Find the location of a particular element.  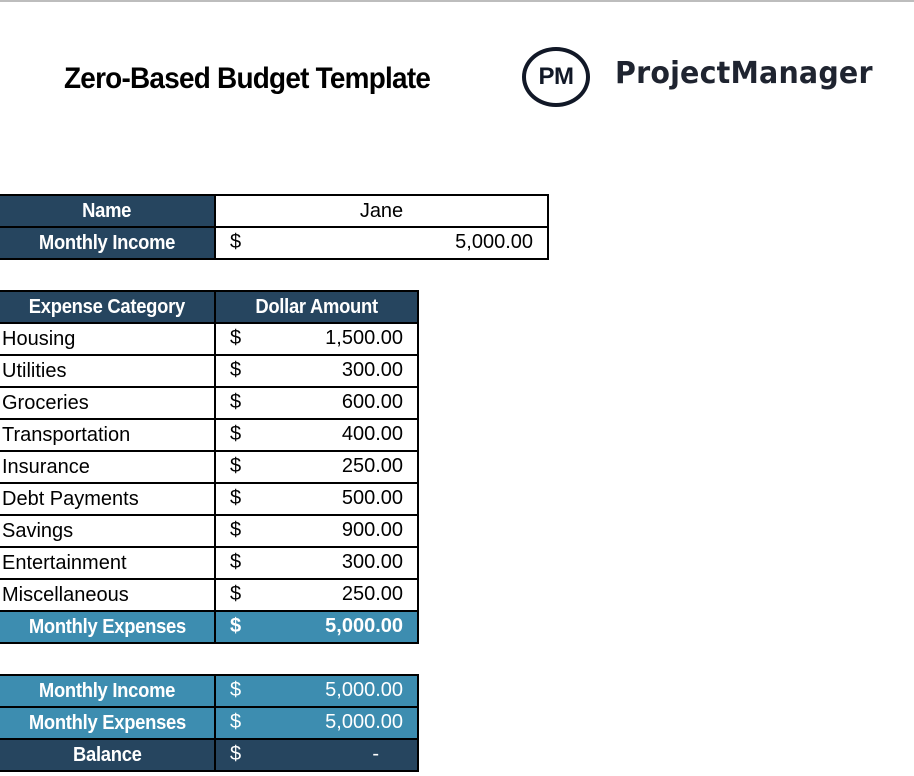

total-amount: 5,000.00 is located at coordinates (364, 626).